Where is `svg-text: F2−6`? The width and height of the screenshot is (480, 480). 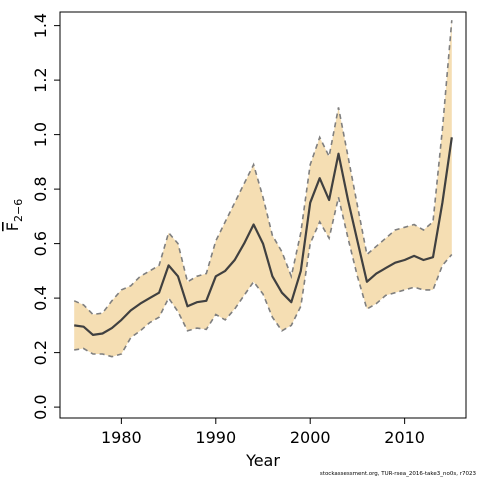 svg-text: F2−6 is located at coordinates (14, 215).